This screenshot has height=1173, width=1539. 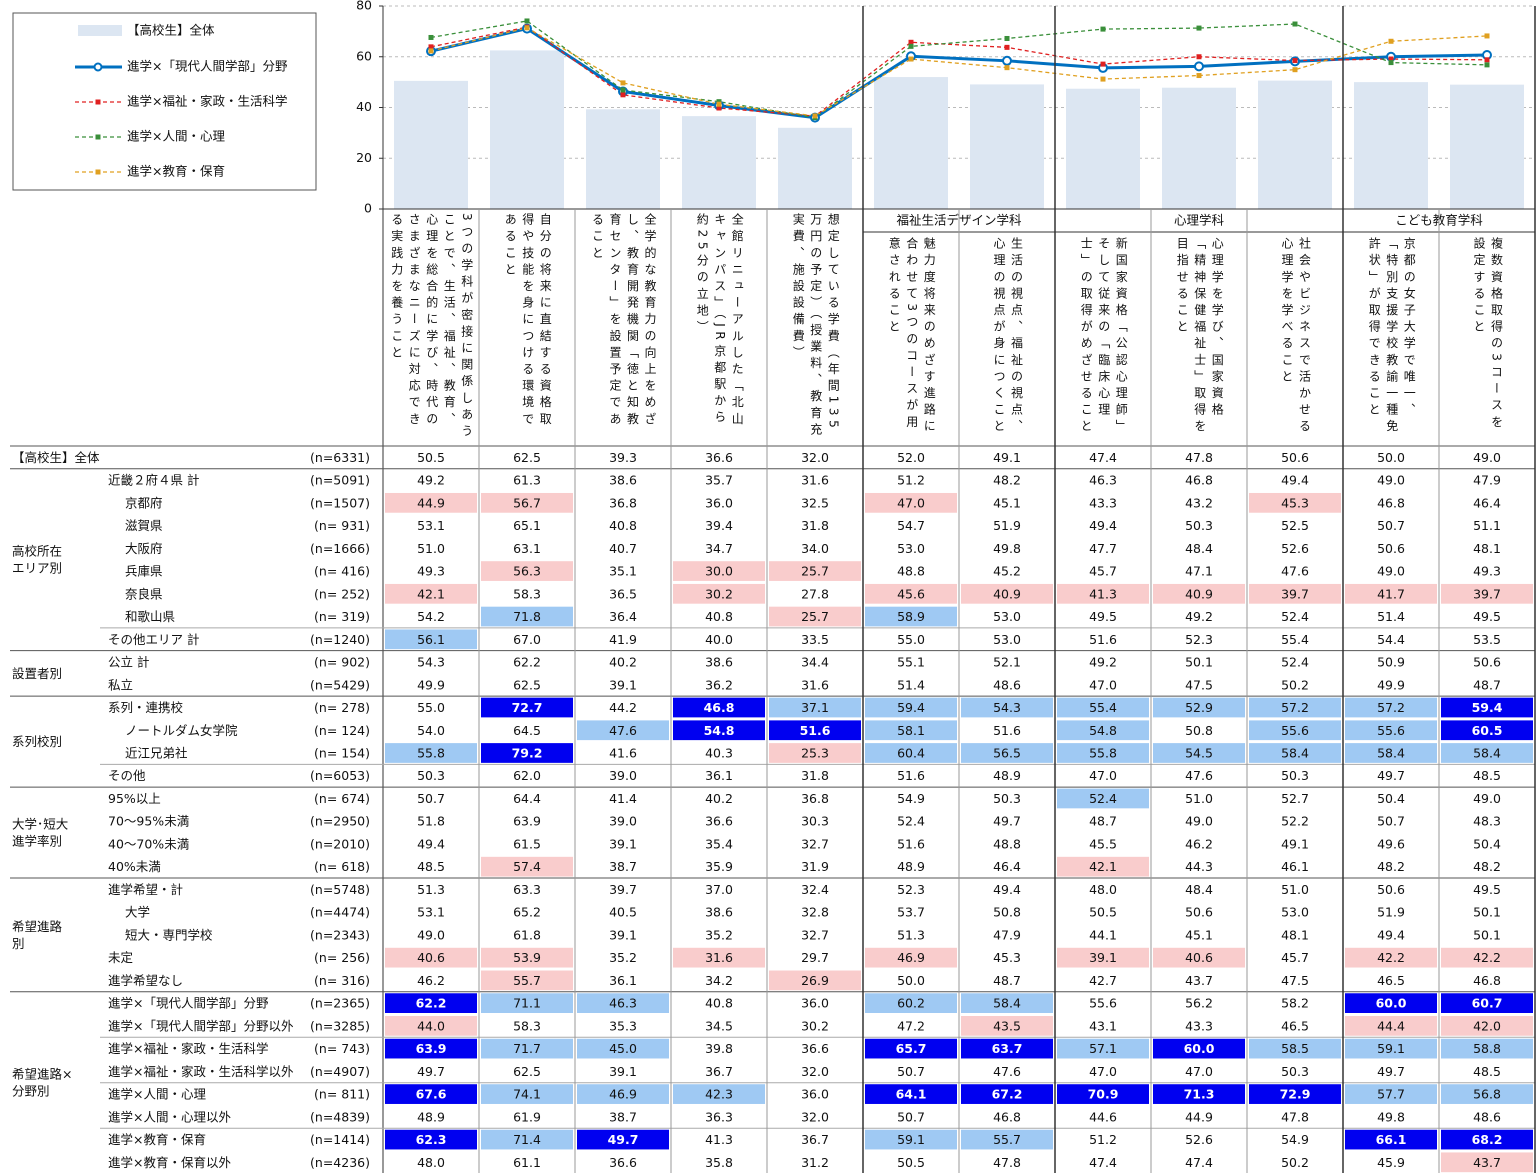 I want to click on cell-value: 64.1, so click(x=911, y=1094).